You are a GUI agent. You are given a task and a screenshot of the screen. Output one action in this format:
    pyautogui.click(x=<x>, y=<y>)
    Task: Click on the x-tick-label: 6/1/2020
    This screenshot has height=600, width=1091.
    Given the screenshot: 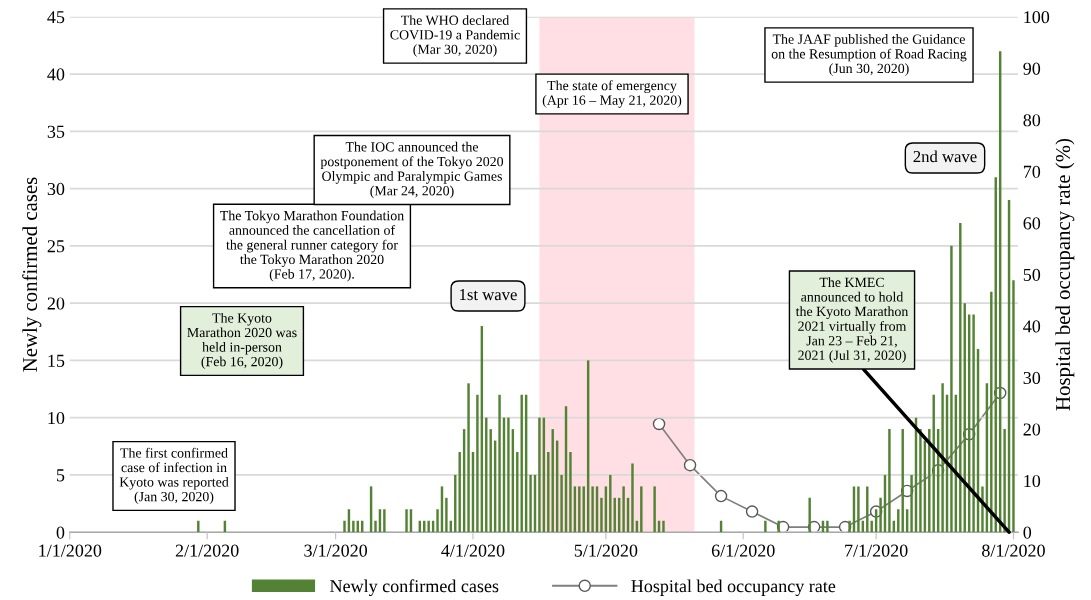 What is the action you would take?
    pyautogui.click(x=743, y=550)
    